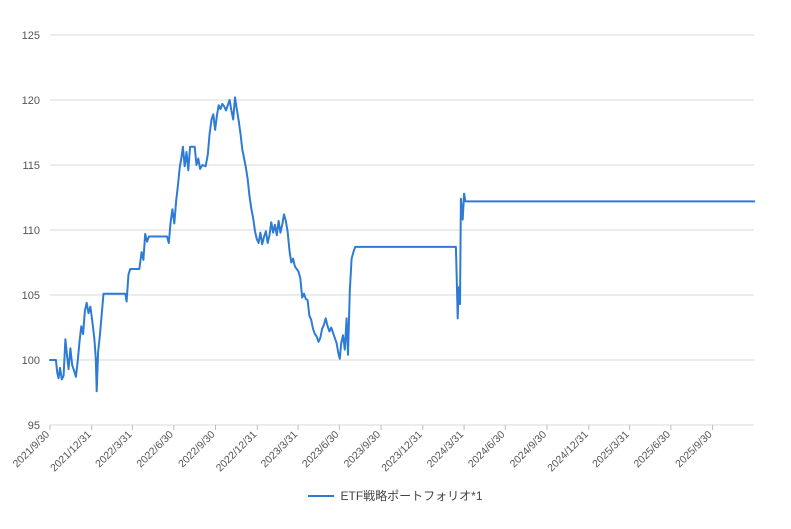  Describe the element at coordinates (321, 495) in the screenshot. I see `legend-swatch` at that location.